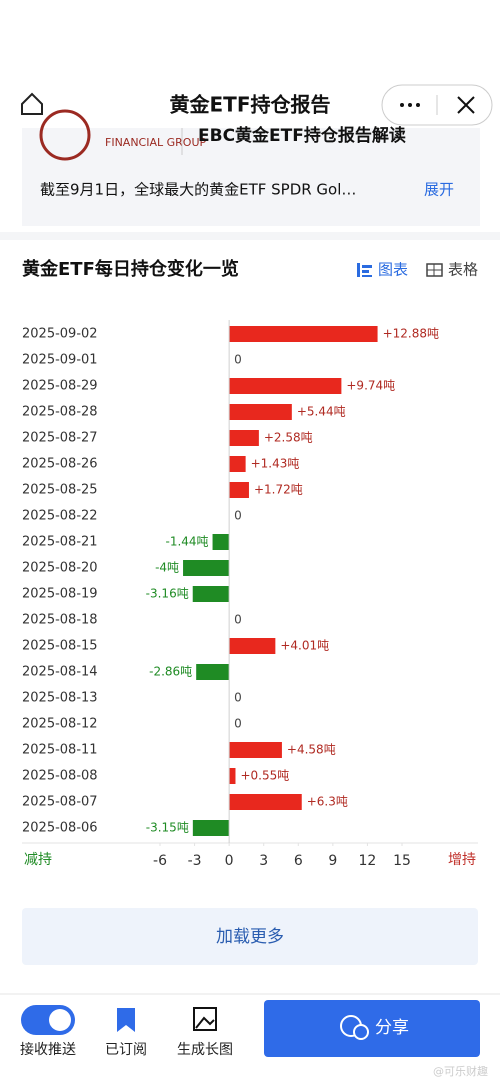  What do you see at coordinates (48, 1049) in the screenshot?
I see `push-label: 接收推送` at bounding box center [48, 1049].